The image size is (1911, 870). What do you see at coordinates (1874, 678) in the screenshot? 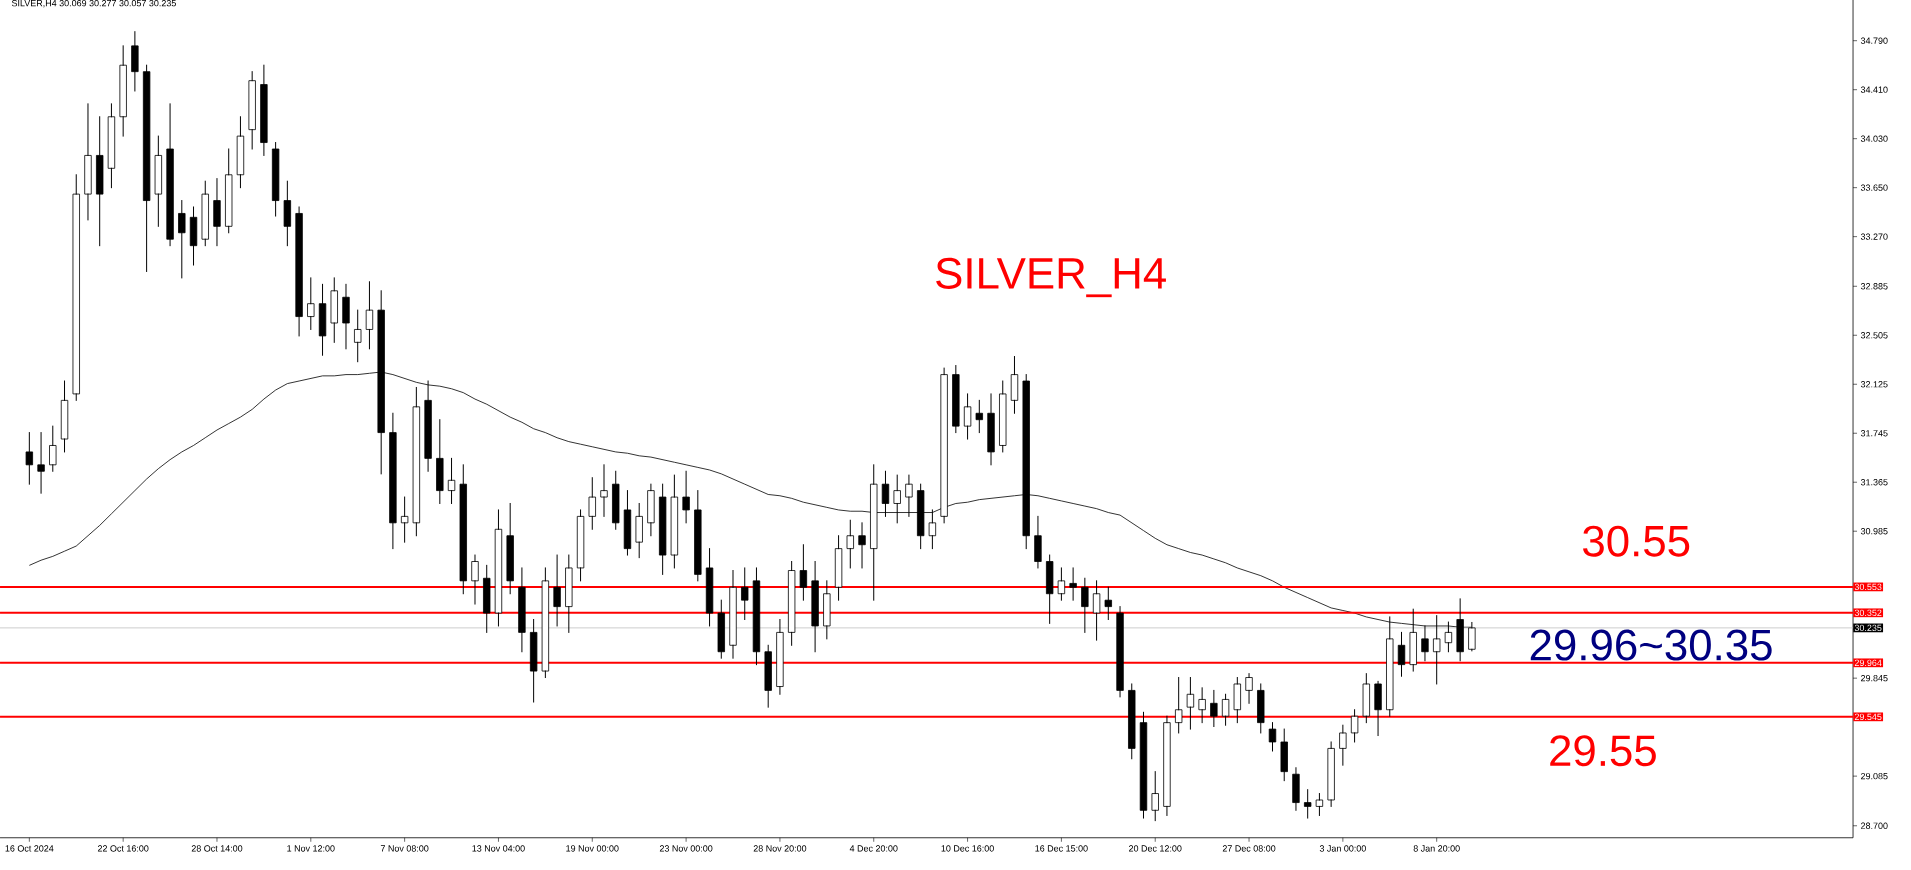
I see `y-tick-label: 29.845` at bounding box center [1874, 678].